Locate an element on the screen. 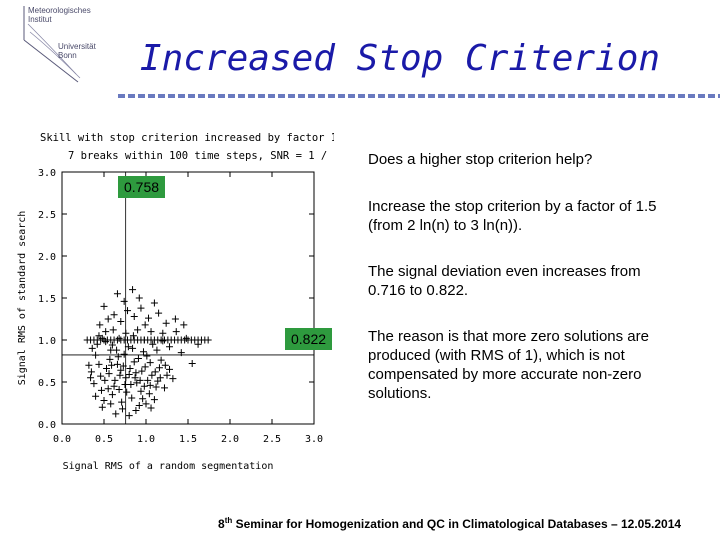 This screenshot has height=540, width=720. y-tick-label: 3.0 is located at coordinates (47, 173).